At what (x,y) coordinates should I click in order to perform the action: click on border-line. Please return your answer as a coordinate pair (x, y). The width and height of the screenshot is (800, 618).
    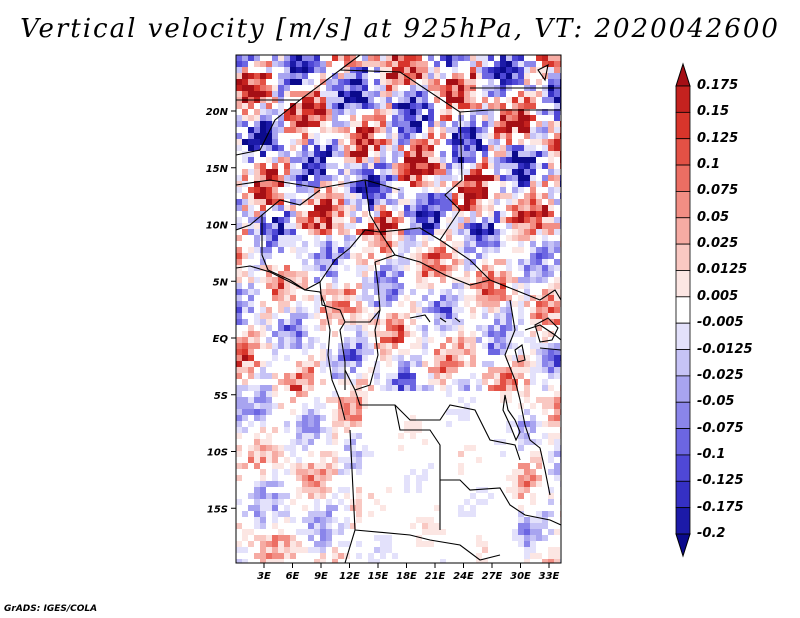
    Looking at the image, I should click on (318, 185).